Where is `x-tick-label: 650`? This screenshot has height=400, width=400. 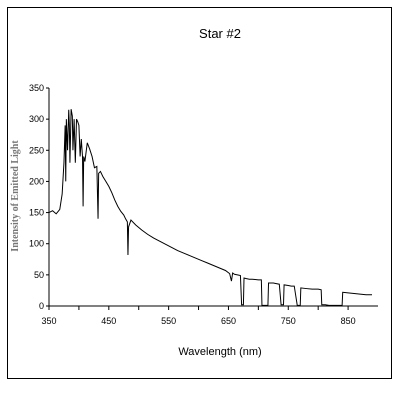
x-tick-label: 650 is located at coordinates (228, 321).